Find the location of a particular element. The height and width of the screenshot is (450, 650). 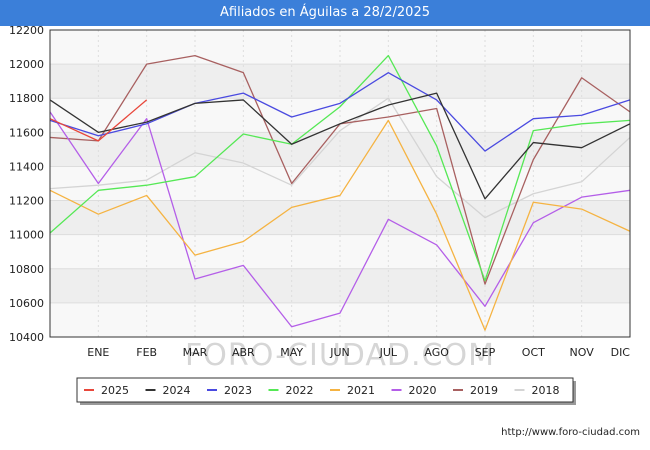

y-tick-label: 10400 is located at coordinates (26, 337).